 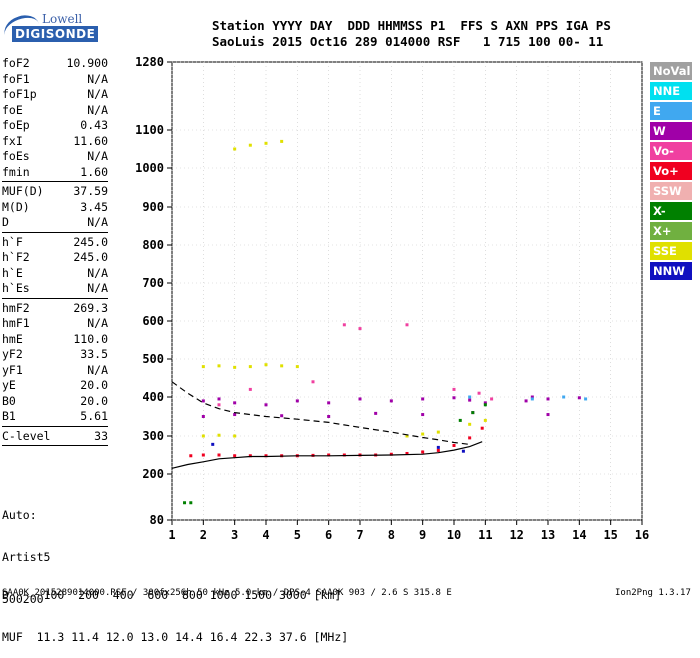 What do you see at coordinates (359, 535) in the screenshot?
I see `x-tick-label: 7` at bounding box center [359, 535].